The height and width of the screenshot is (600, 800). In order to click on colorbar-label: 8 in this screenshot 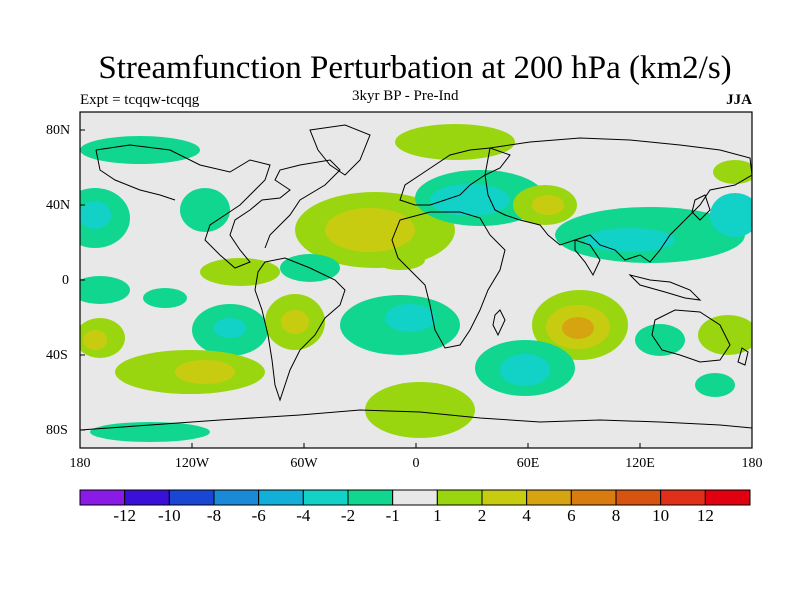, I will do `click(616, 515)`.